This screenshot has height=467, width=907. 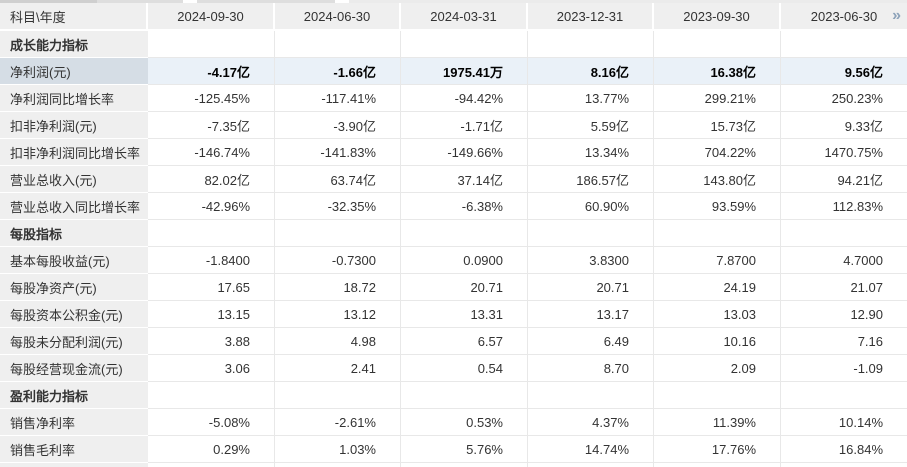 What do you see at coordinates (717, 422) in the screenshot?
I see `cell-value: 11.39%` at bounding box center [717, 422].